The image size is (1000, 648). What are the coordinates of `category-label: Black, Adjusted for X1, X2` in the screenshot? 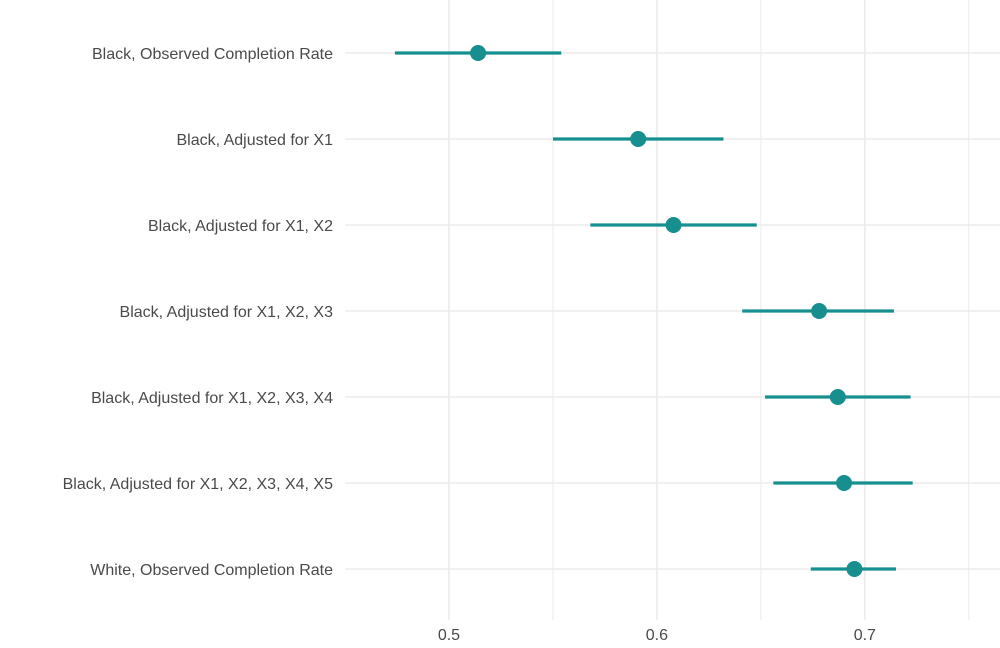 It's located at (240, 226).